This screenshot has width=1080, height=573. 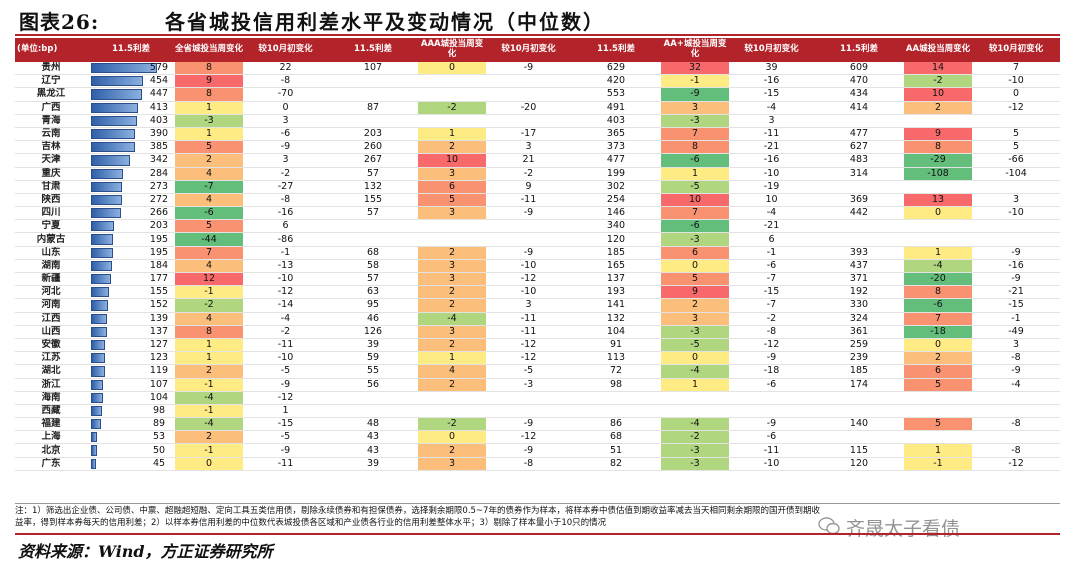 I want to click on value-cell: -2, so click(x=209, y=305).